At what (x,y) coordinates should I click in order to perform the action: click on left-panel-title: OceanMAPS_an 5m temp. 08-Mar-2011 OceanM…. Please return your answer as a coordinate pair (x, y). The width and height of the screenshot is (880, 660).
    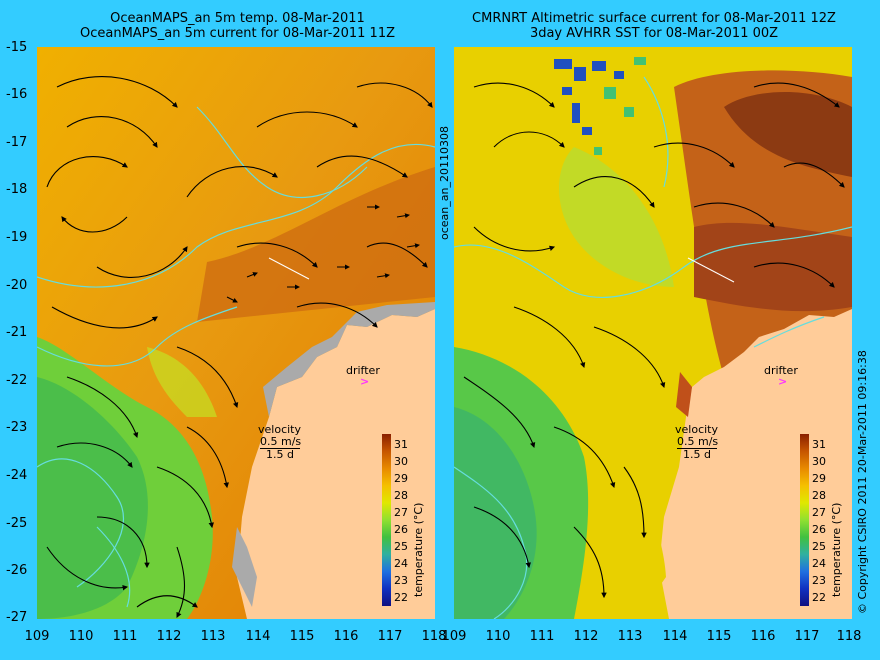
    Looking at the image, I should click on (237, 26).